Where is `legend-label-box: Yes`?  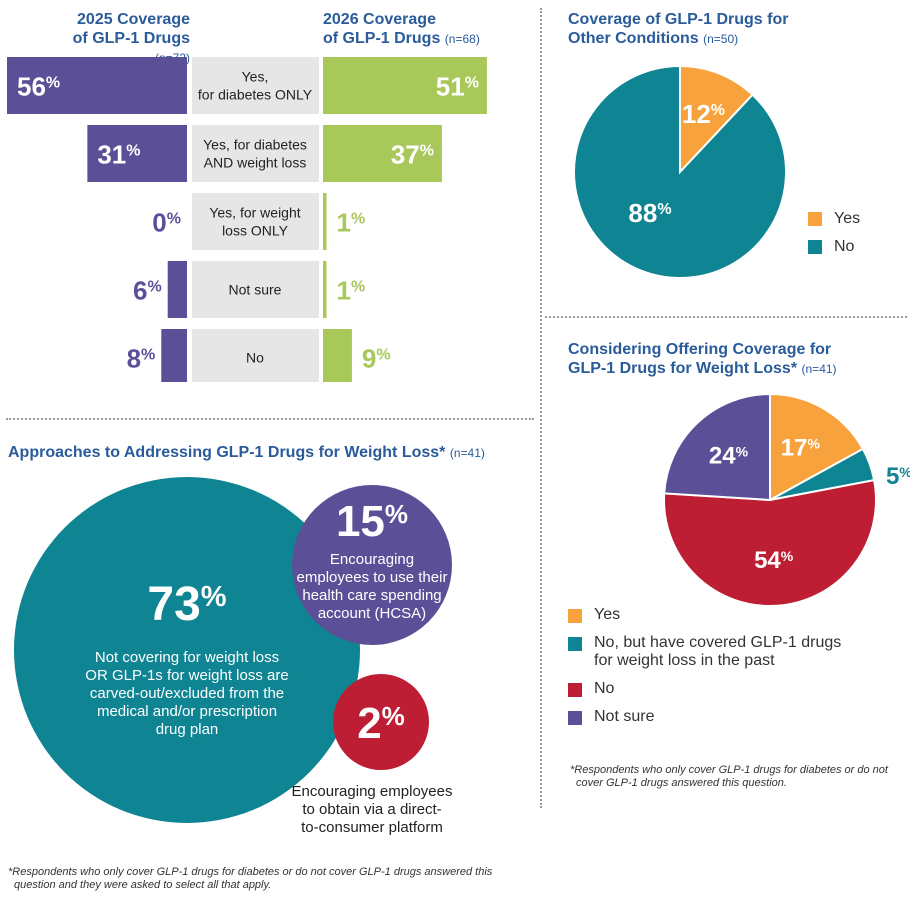 legend-label-box: Yes is located at coordinates (607, 615).